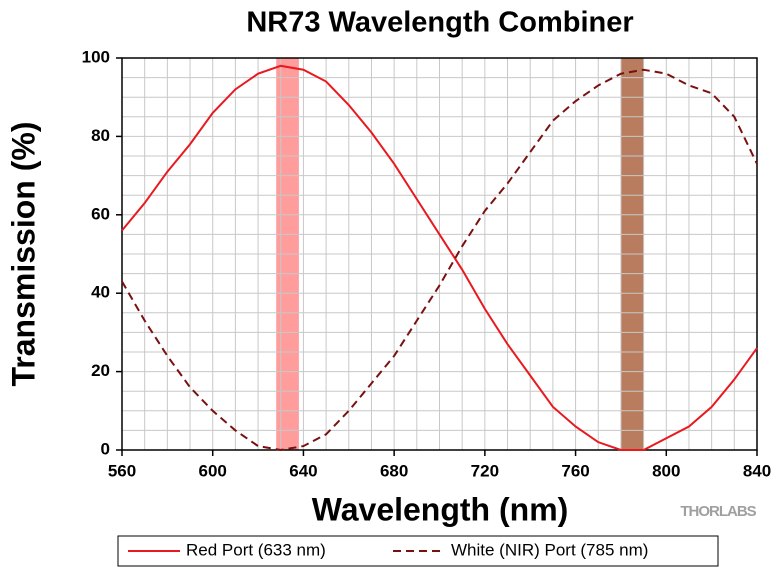 This screenshot has height=569, width=780. I want to click on x-tick-label: 800, so click(666, 470).